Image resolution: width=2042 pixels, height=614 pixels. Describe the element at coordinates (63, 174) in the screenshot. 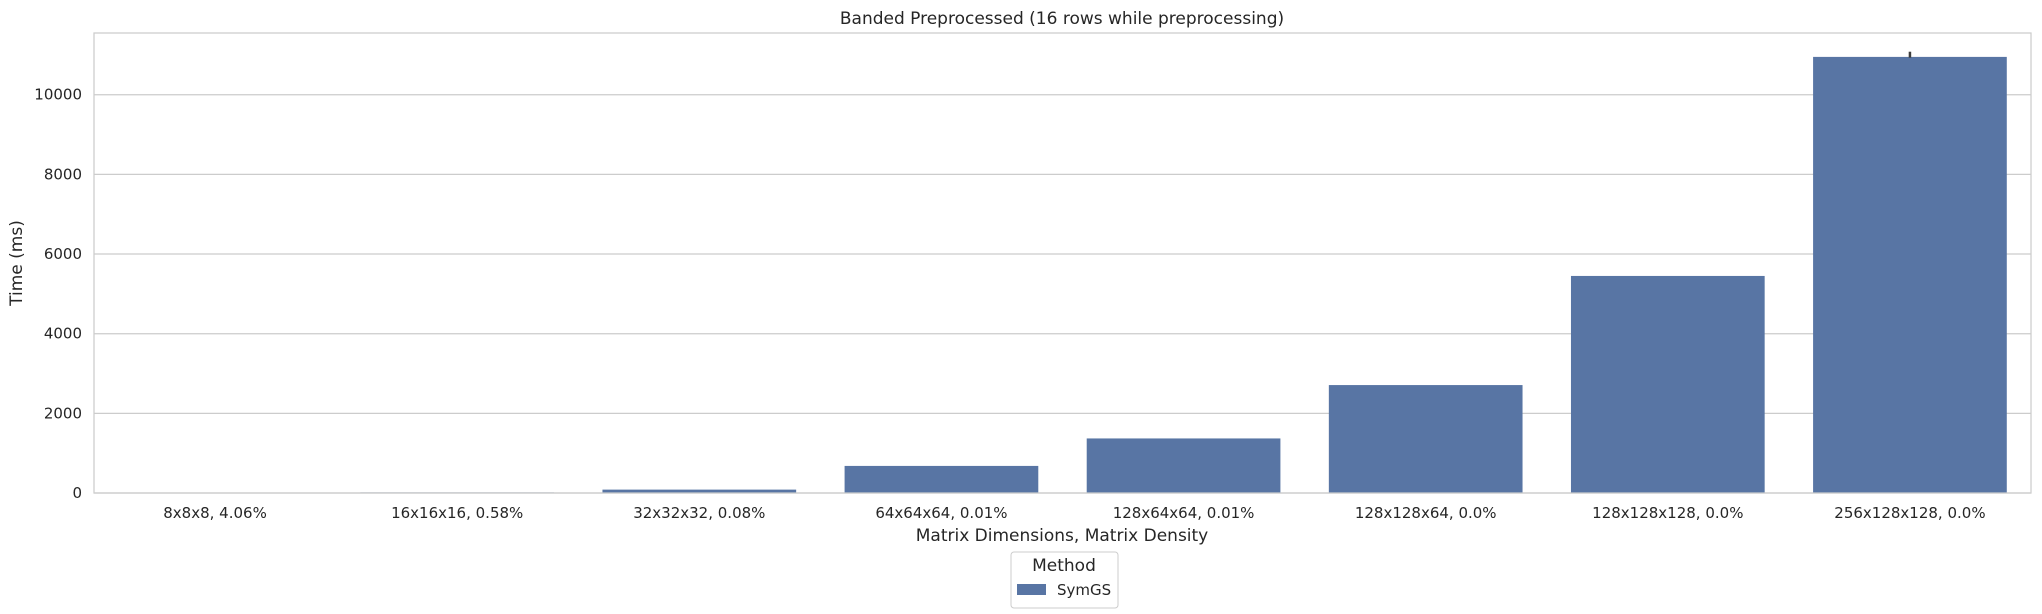

I see `y-tick-label: 8000` at that location.